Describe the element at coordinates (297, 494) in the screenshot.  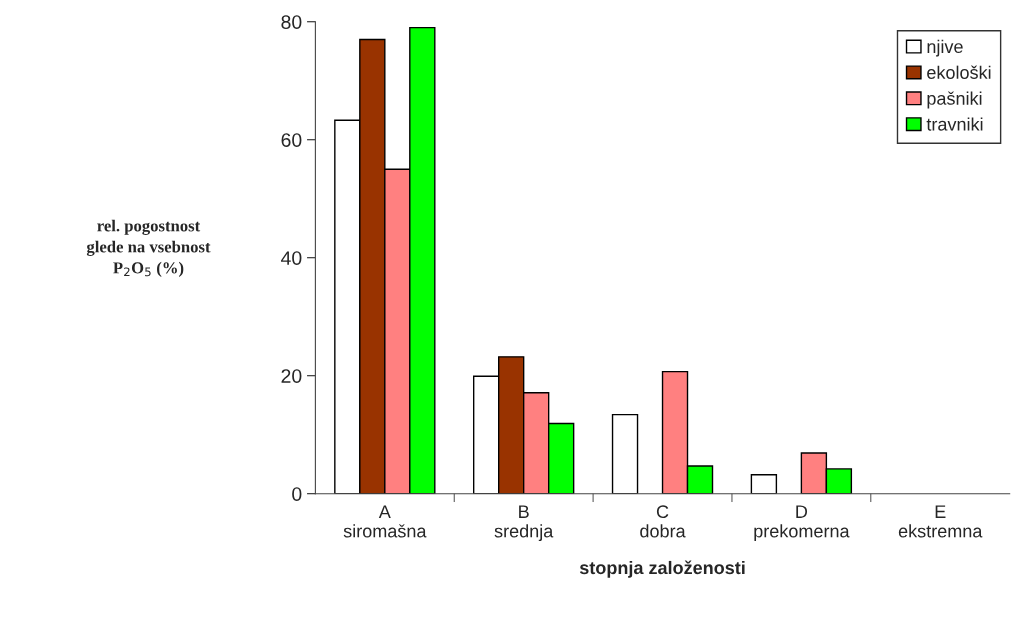
I see `y-tick-label: 0` at that location.